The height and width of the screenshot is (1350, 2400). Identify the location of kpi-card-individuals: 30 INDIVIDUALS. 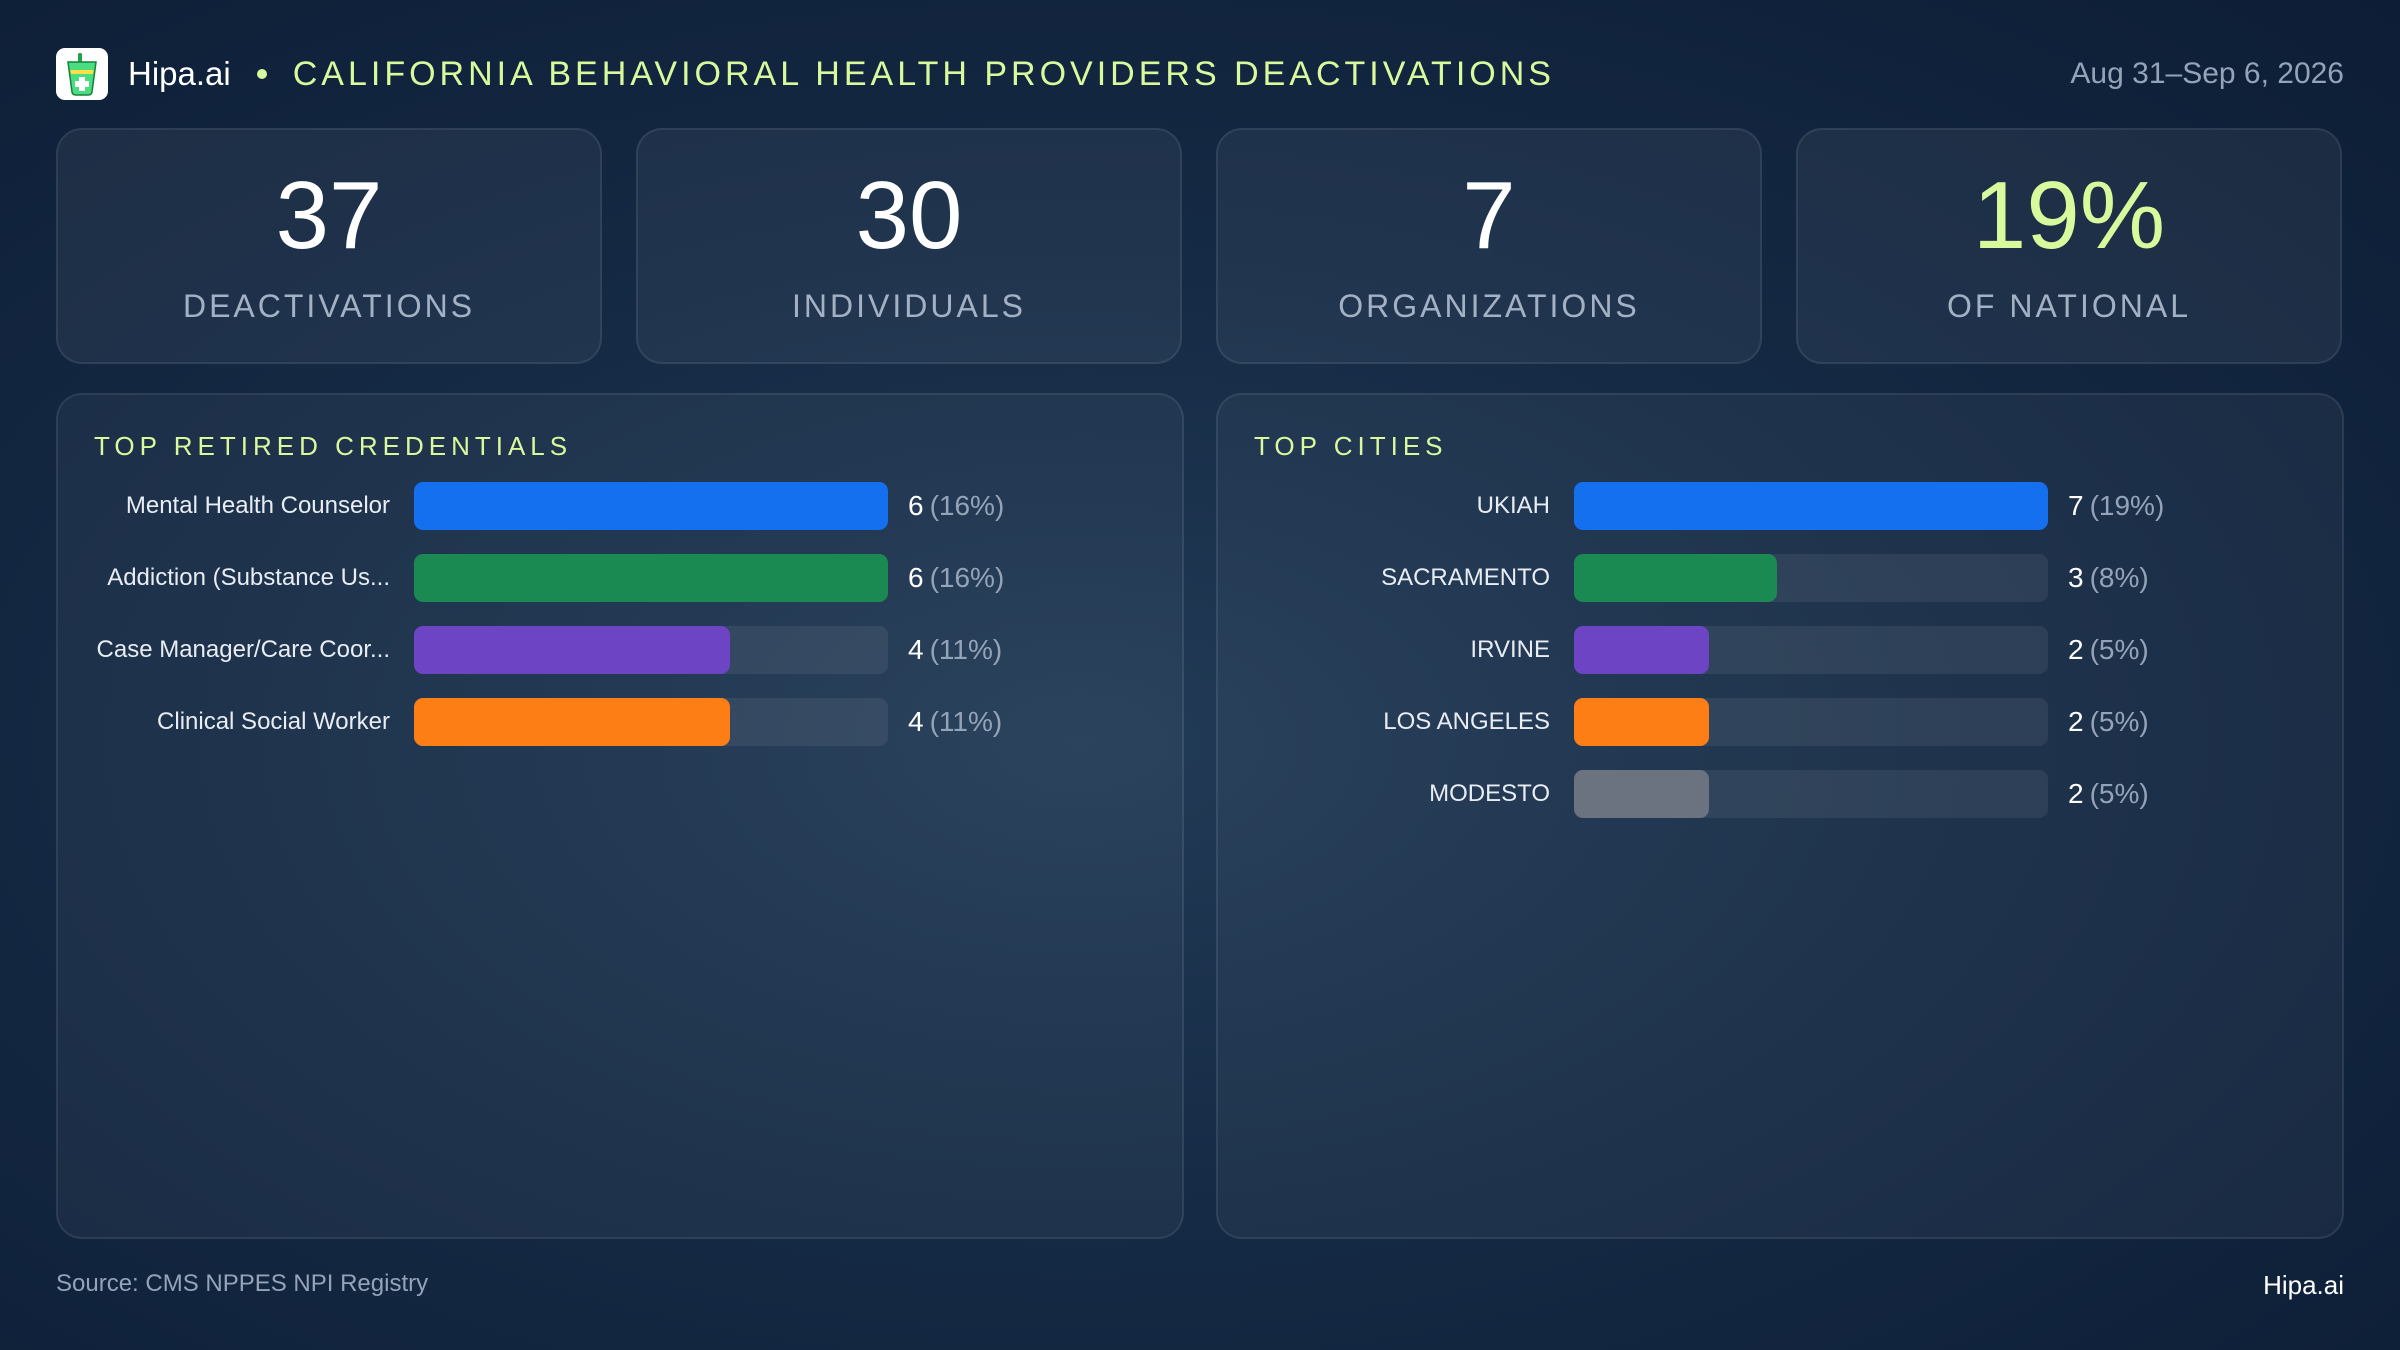
(909, 246).